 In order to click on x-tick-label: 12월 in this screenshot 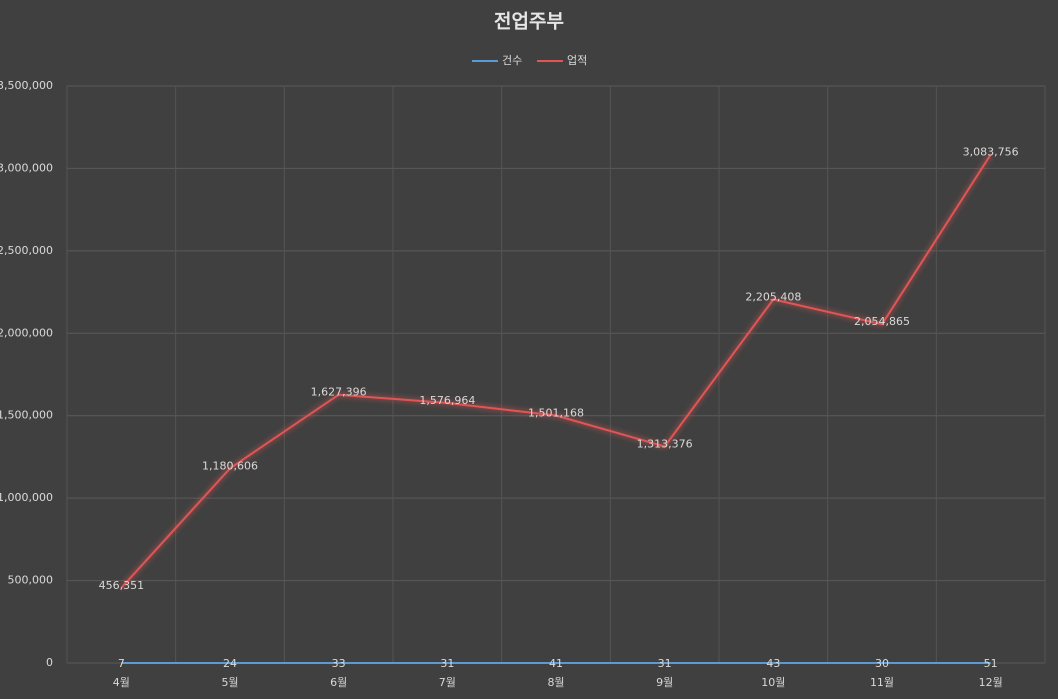, I will do `click(991, 682)`.